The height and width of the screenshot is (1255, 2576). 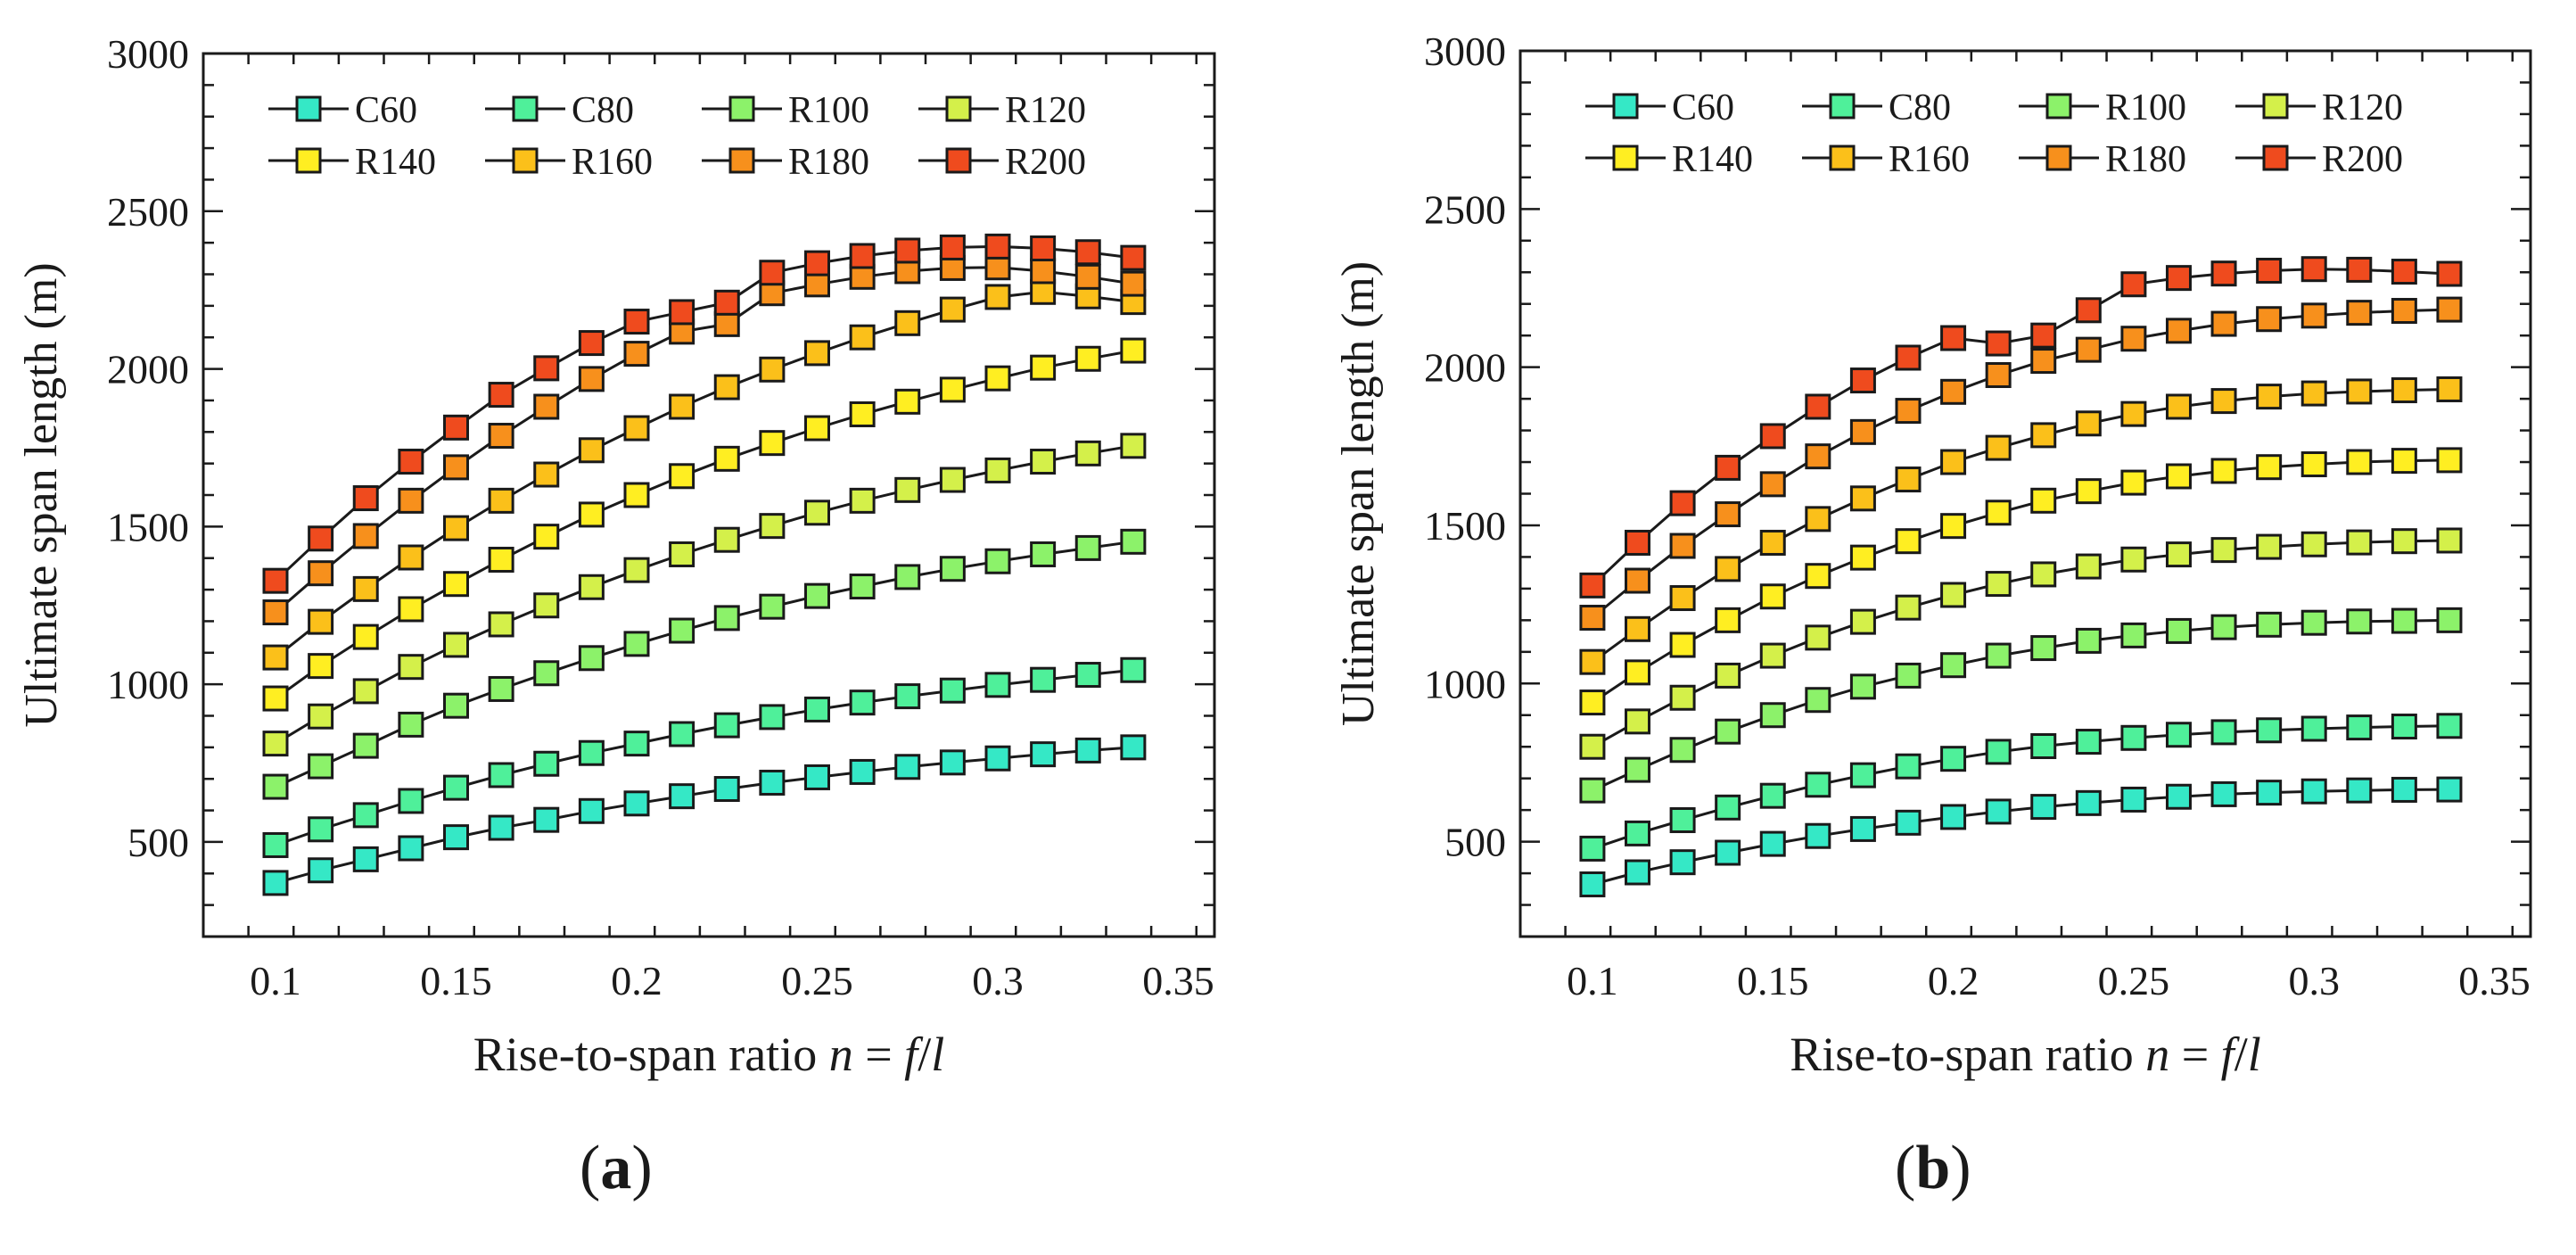 I want to click on series-C60, so click(x=2021, y=836).